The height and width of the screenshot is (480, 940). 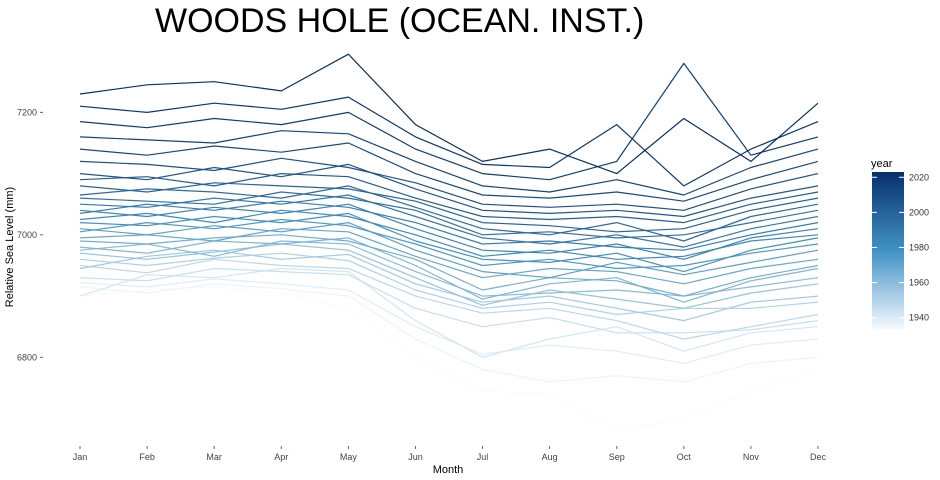 What do you see at coordinates (214, 457) in the screenshot?
I see `x-tick-label: Mar` at bounding box center [214, 457].